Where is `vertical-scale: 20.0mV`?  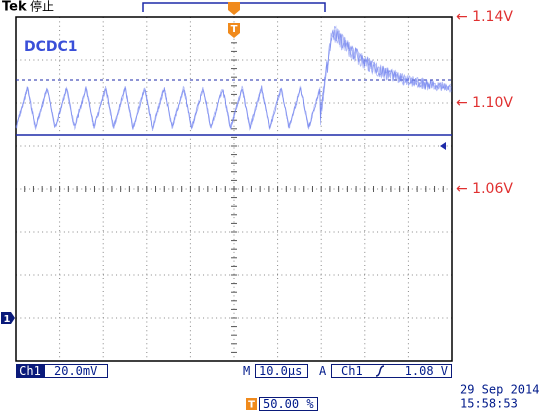 vertical-scale: 20.0mV is located at coordinates (75, 371).